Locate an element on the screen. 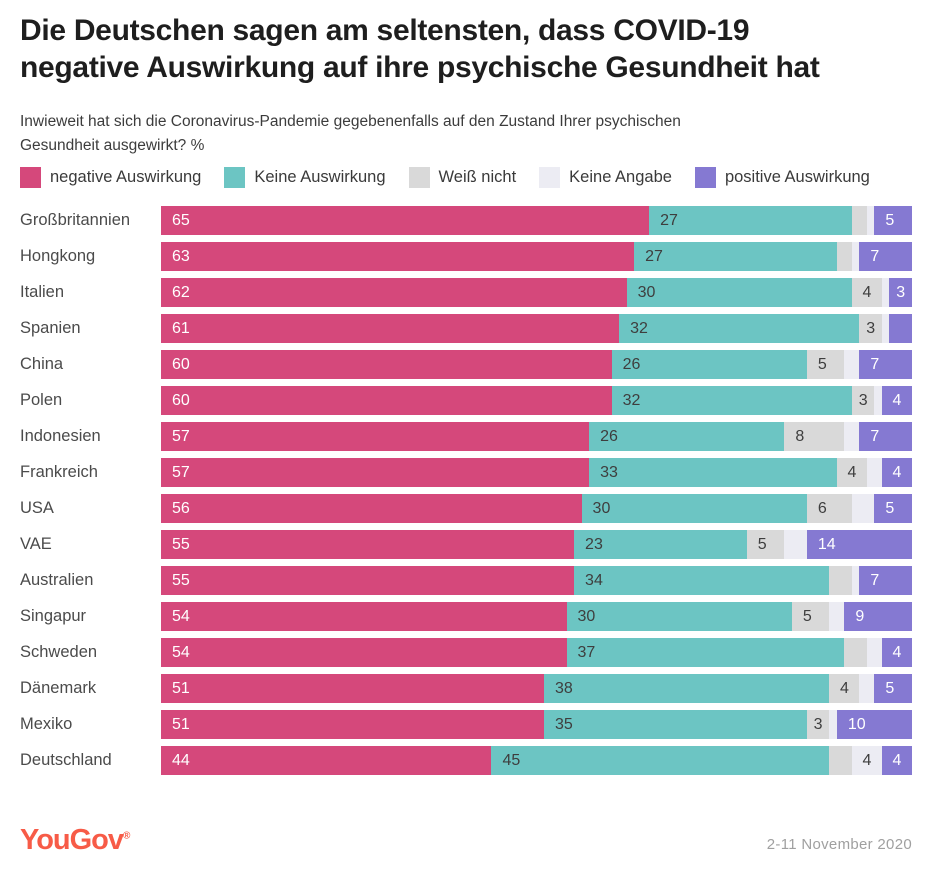 The image size is (939, 872). bar-segment-value: 55 is located at coordinates (181, 544).